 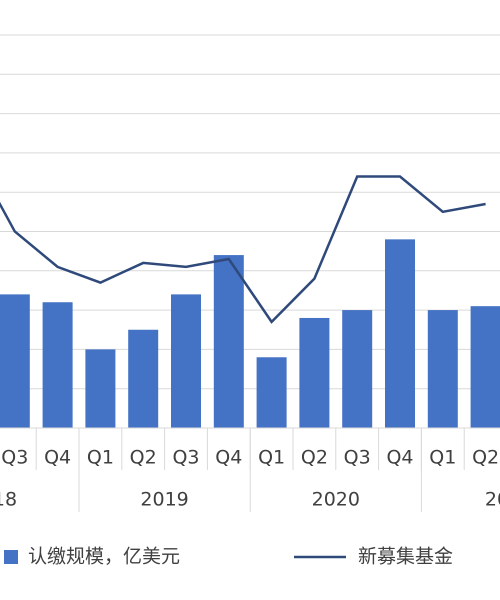 I want to click on group-label: 2019, so click(x=164, y=500).